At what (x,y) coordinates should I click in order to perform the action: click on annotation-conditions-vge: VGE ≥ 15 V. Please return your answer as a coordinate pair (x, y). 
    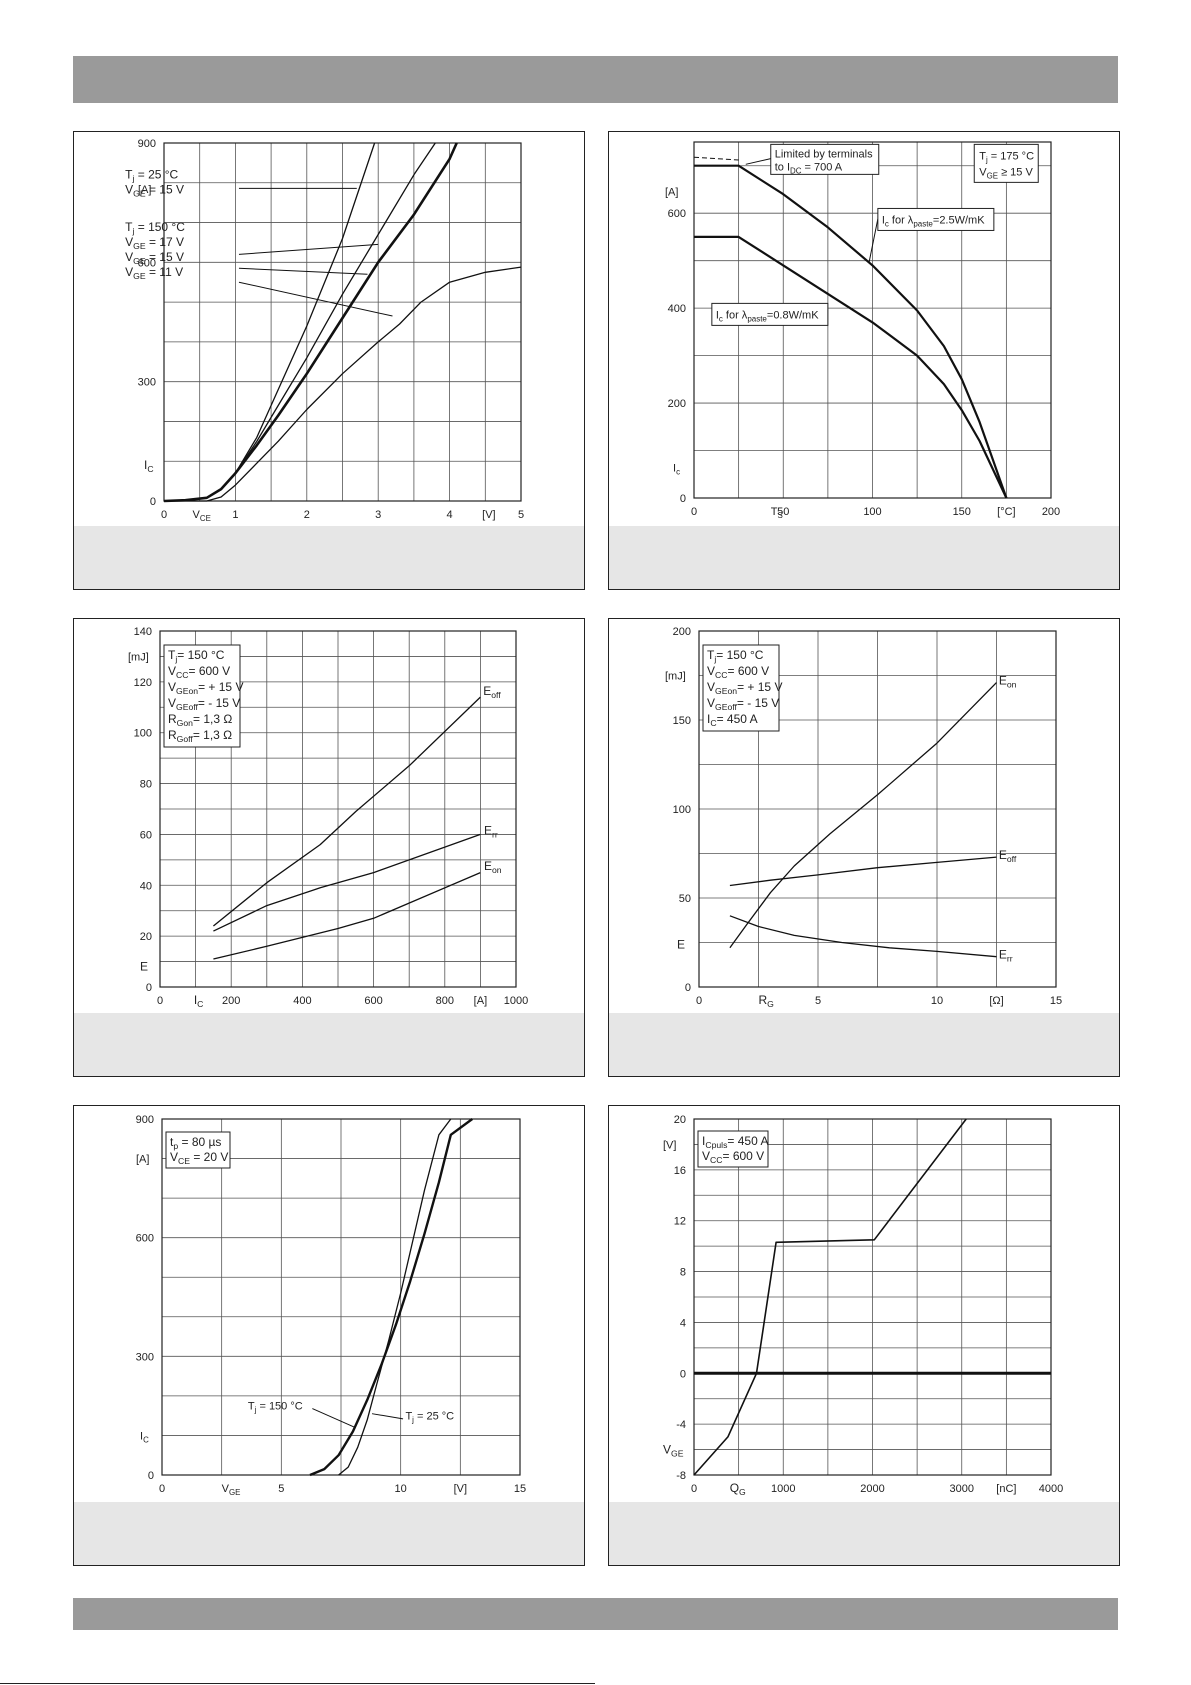
    Looking at the image, I should click on (1006, 173).